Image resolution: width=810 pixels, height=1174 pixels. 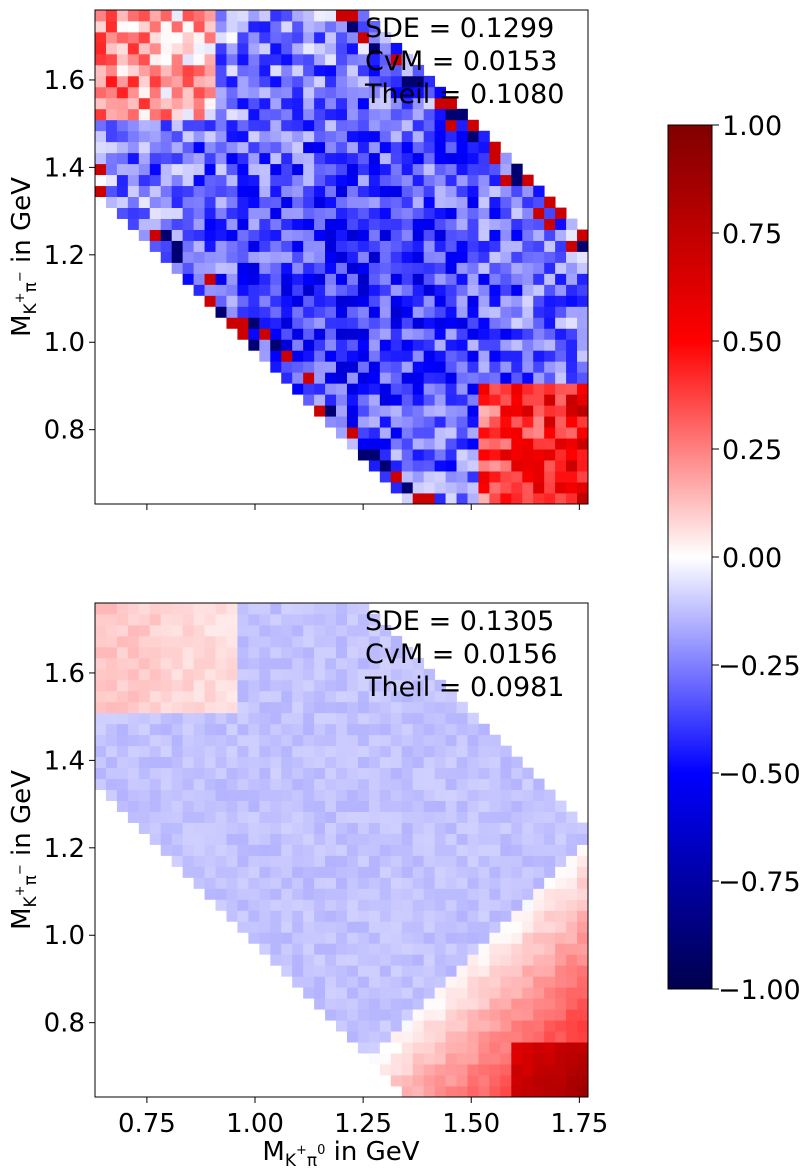 What do you see at coordinates (759, 666) in the screenshot?
I see `colorbar-tick-label: −0.25` at bounding box center [759, 666].